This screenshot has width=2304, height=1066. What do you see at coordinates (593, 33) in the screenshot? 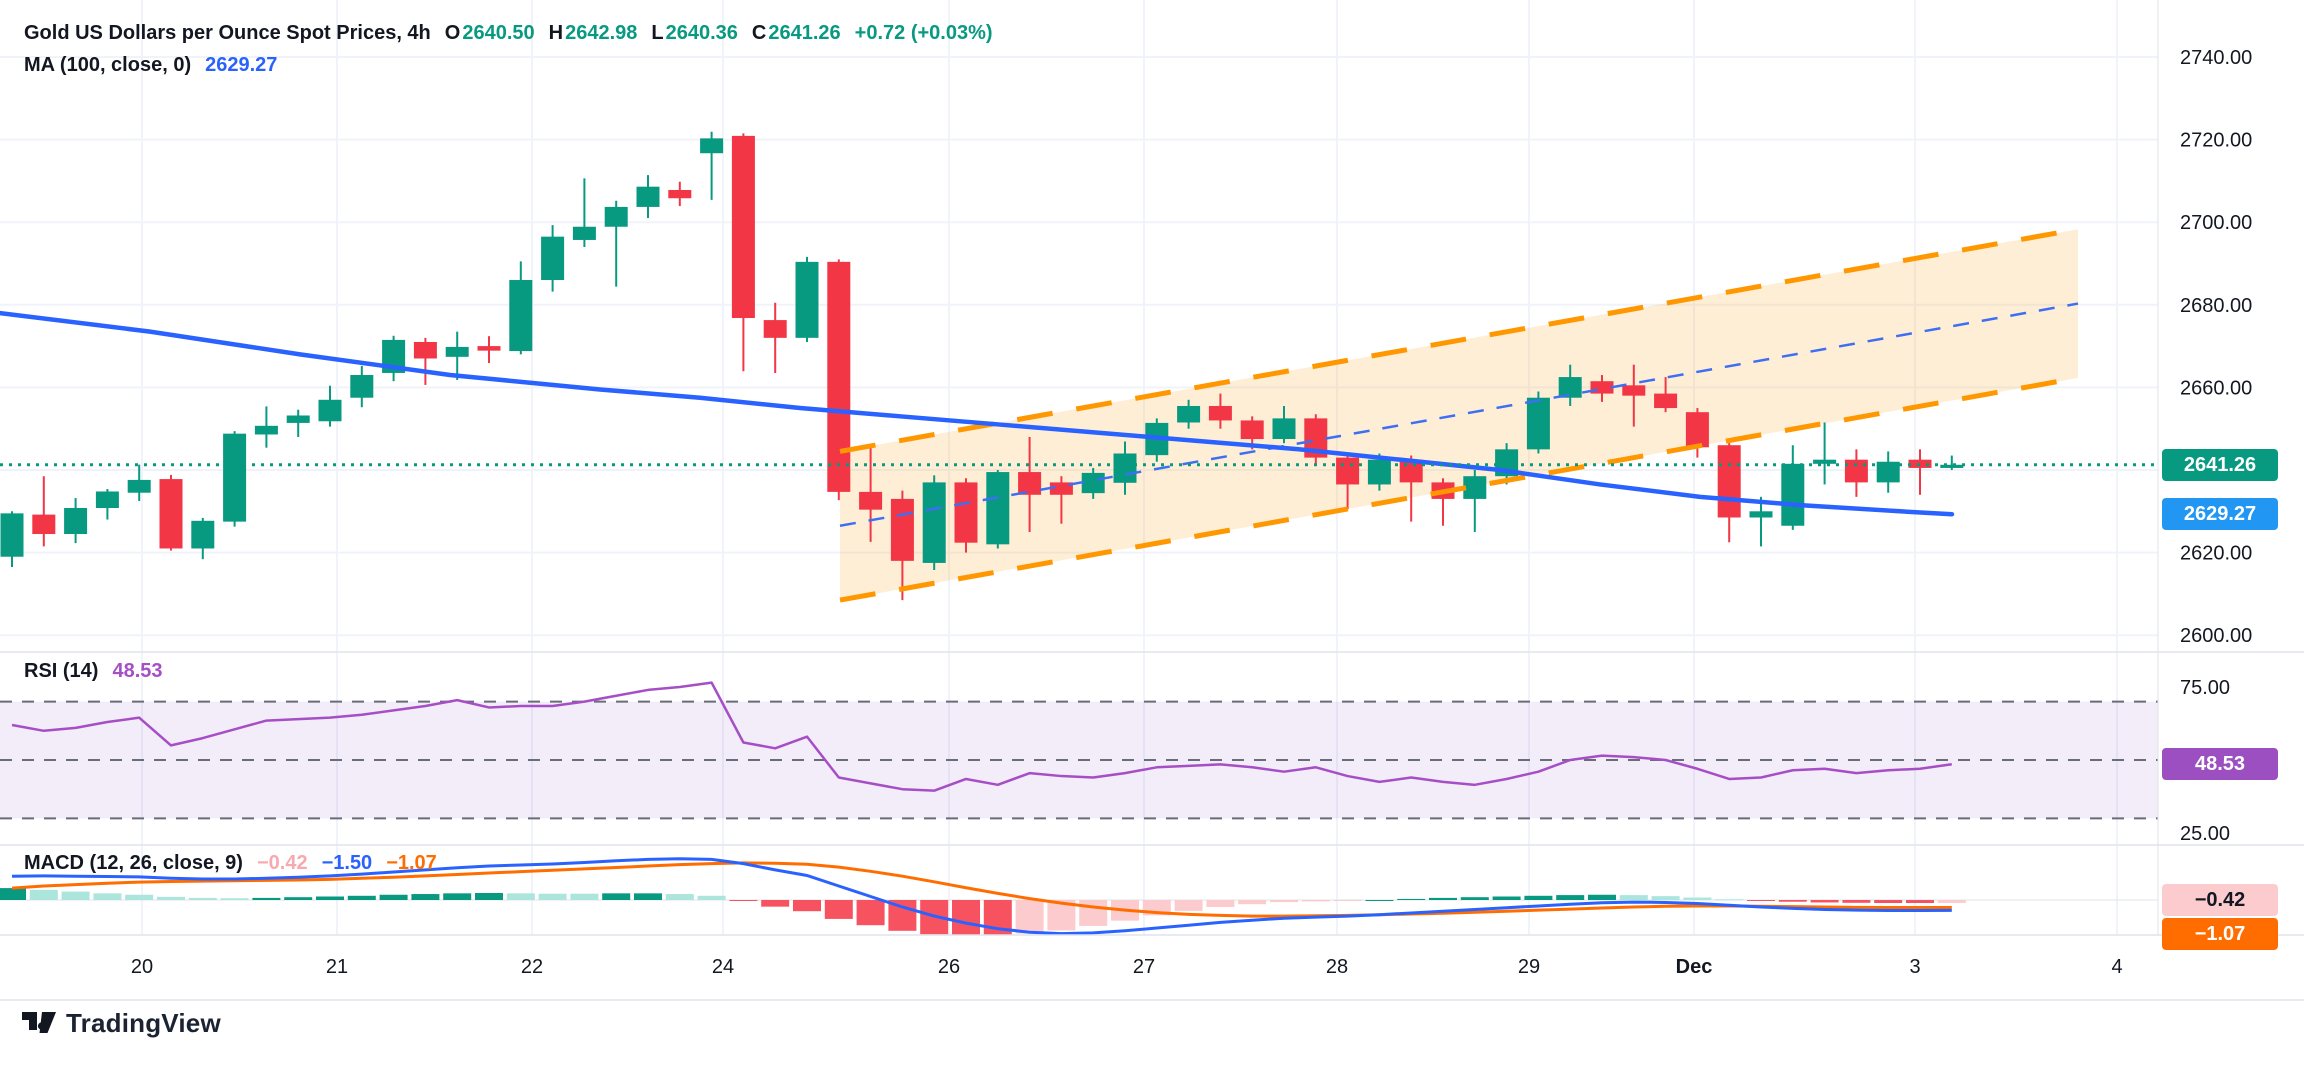
I see `ohlc-high: H 2642.98` at bounding box center [593, 33].